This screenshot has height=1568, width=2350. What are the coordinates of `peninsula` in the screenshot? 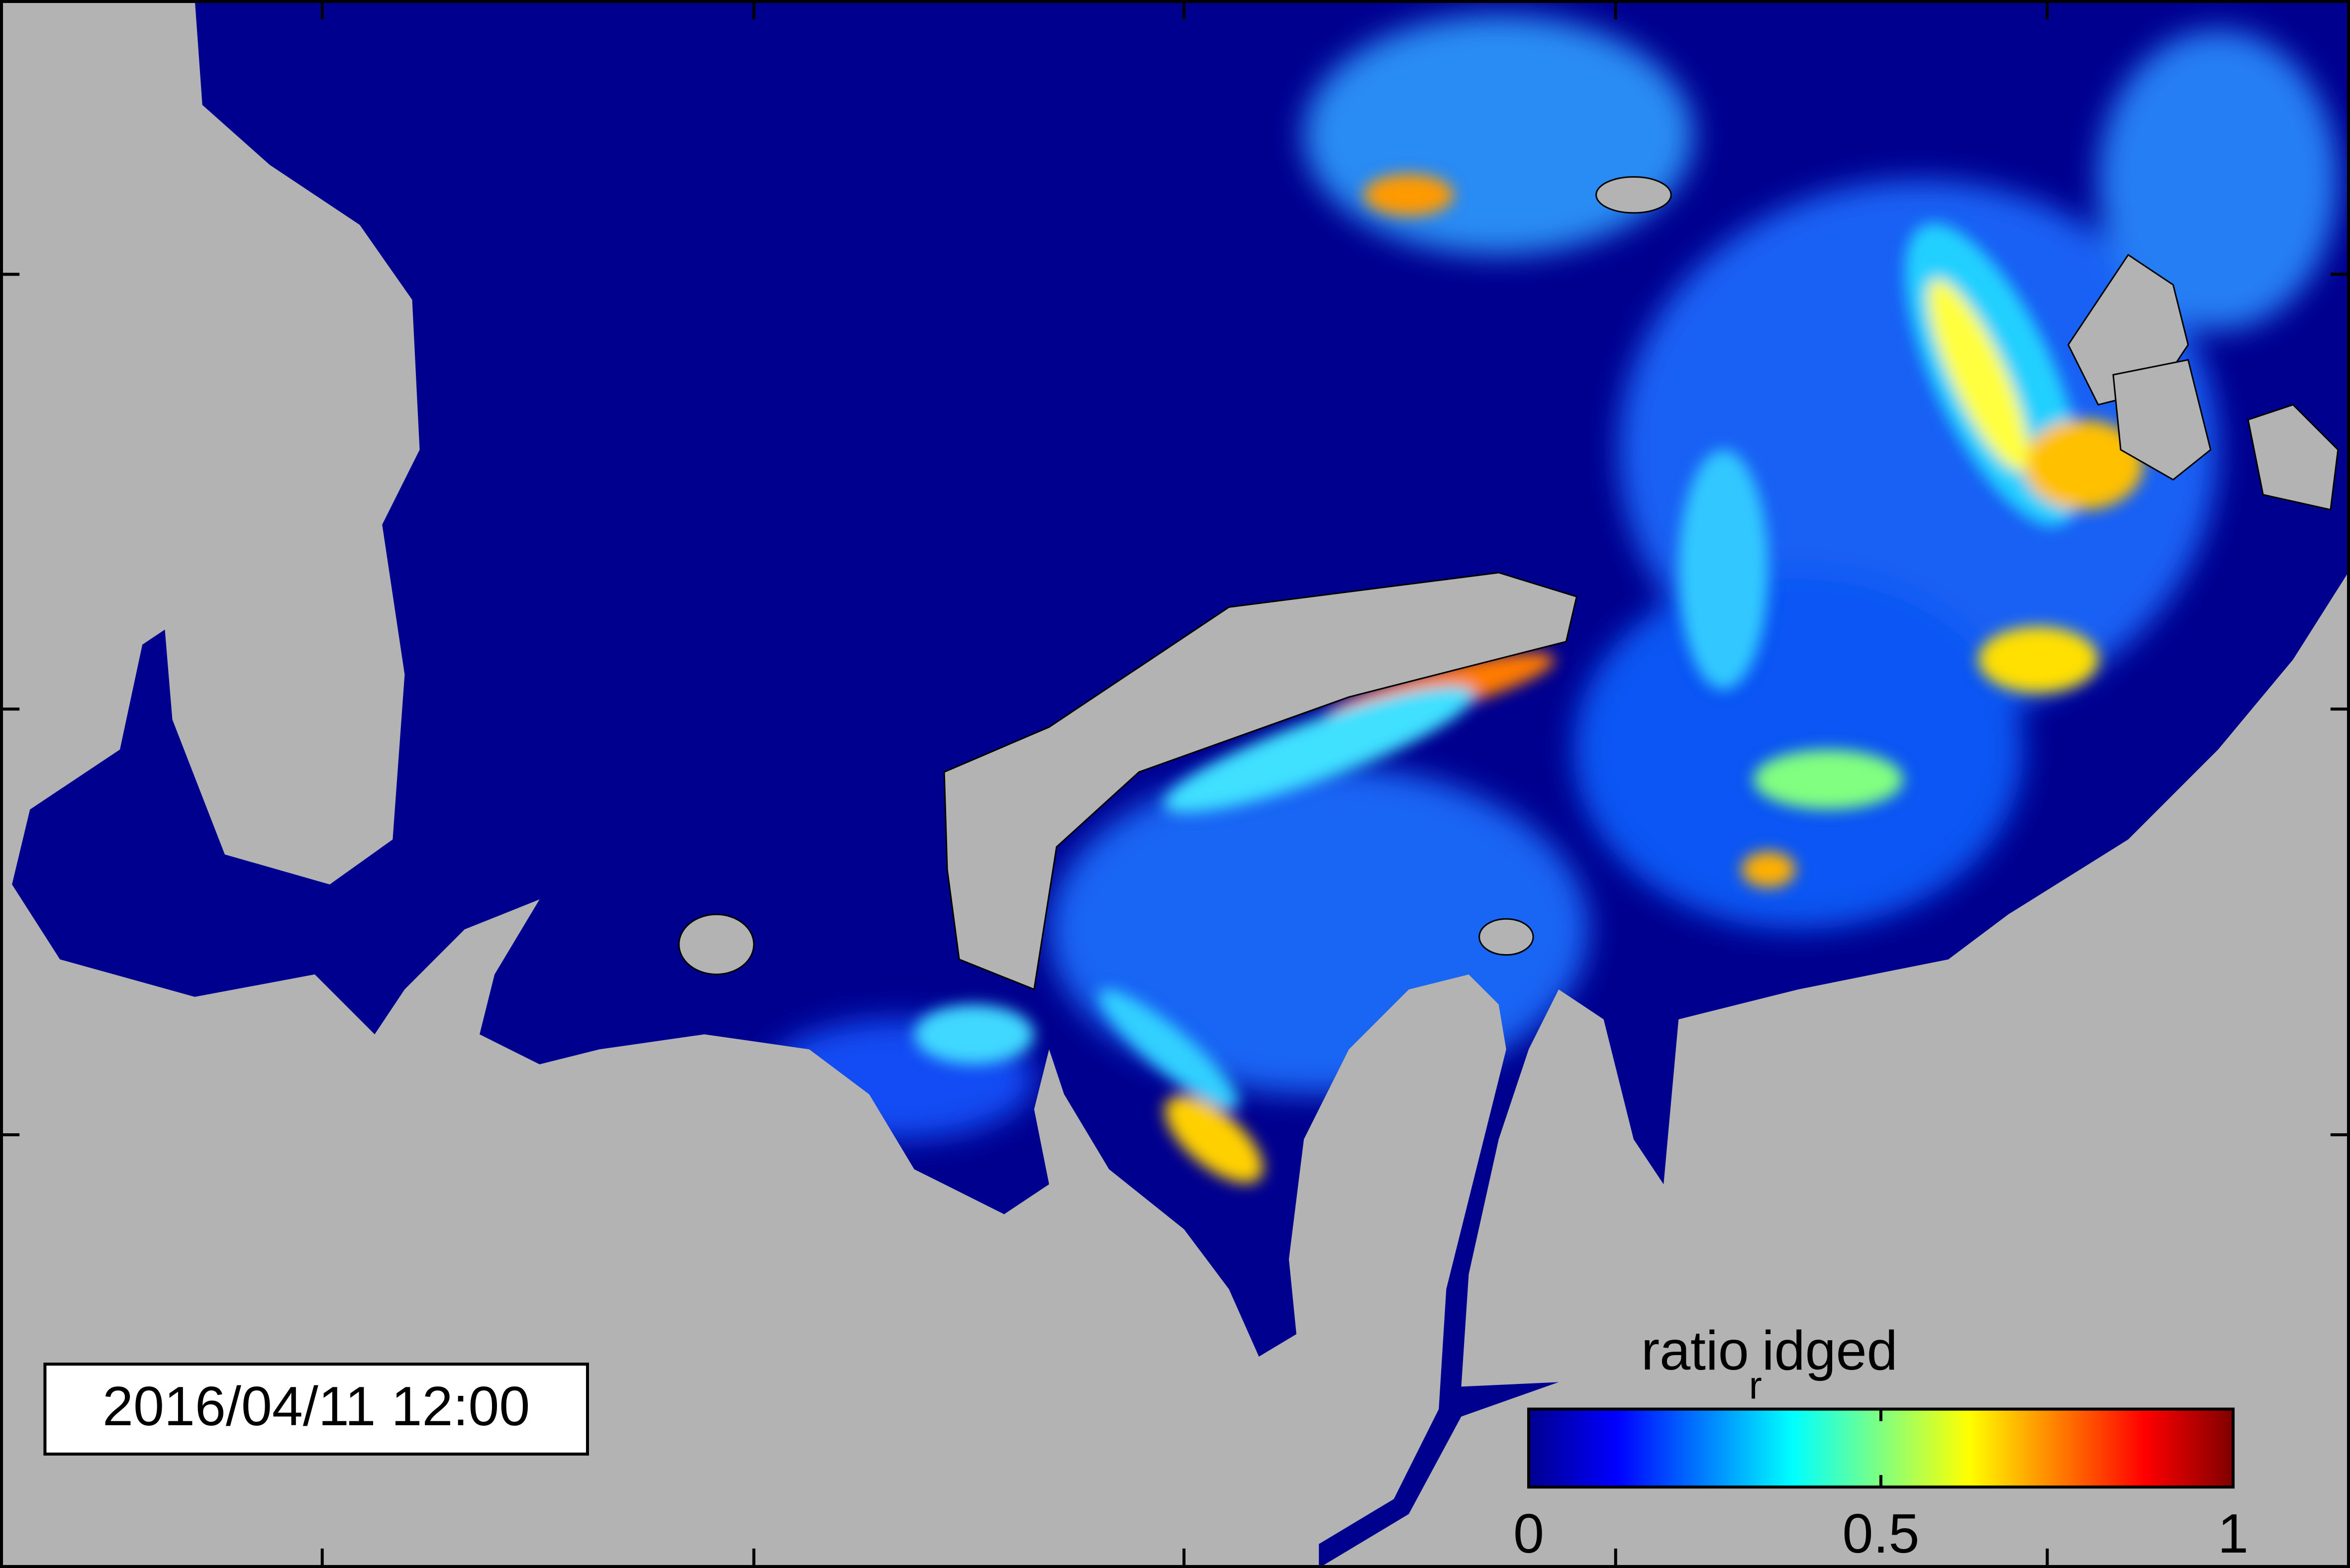 It's located at (1260, 781).